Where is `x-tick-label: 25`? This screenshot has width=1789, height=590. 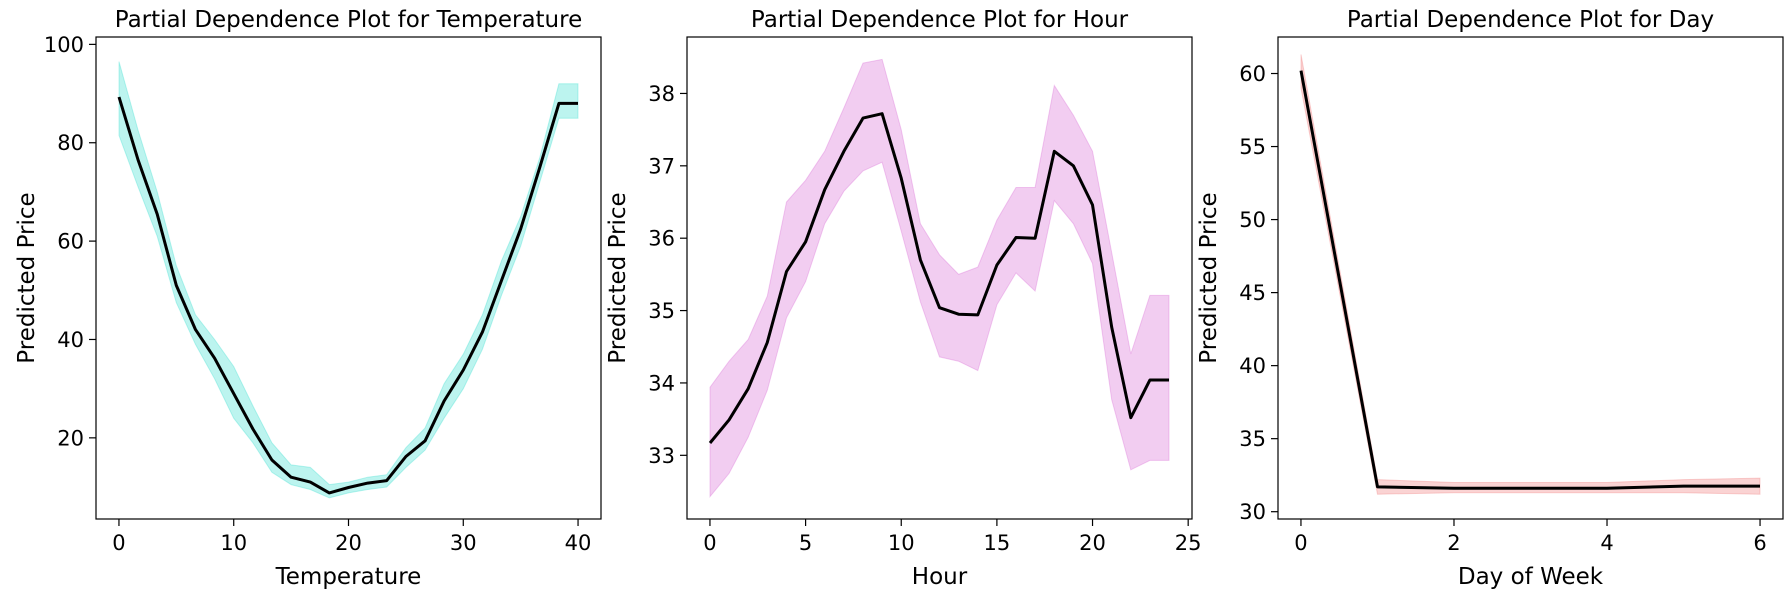 x-tick-label: 25 is located at coordinates (1188, 543).